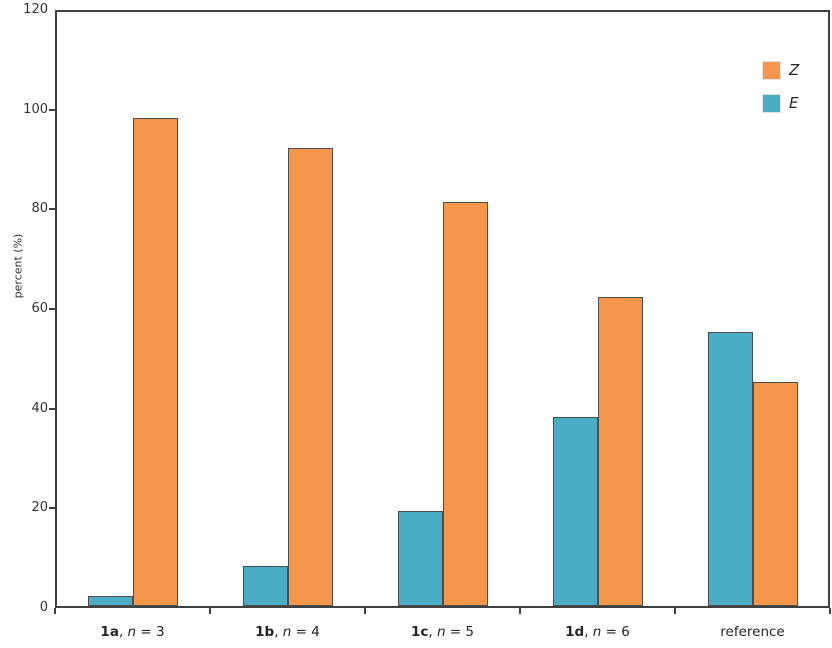 The height and width of the screenshot is (648, 832). I want to click on x-axis-category-label: 1b, n = 4, so click(287, 634).